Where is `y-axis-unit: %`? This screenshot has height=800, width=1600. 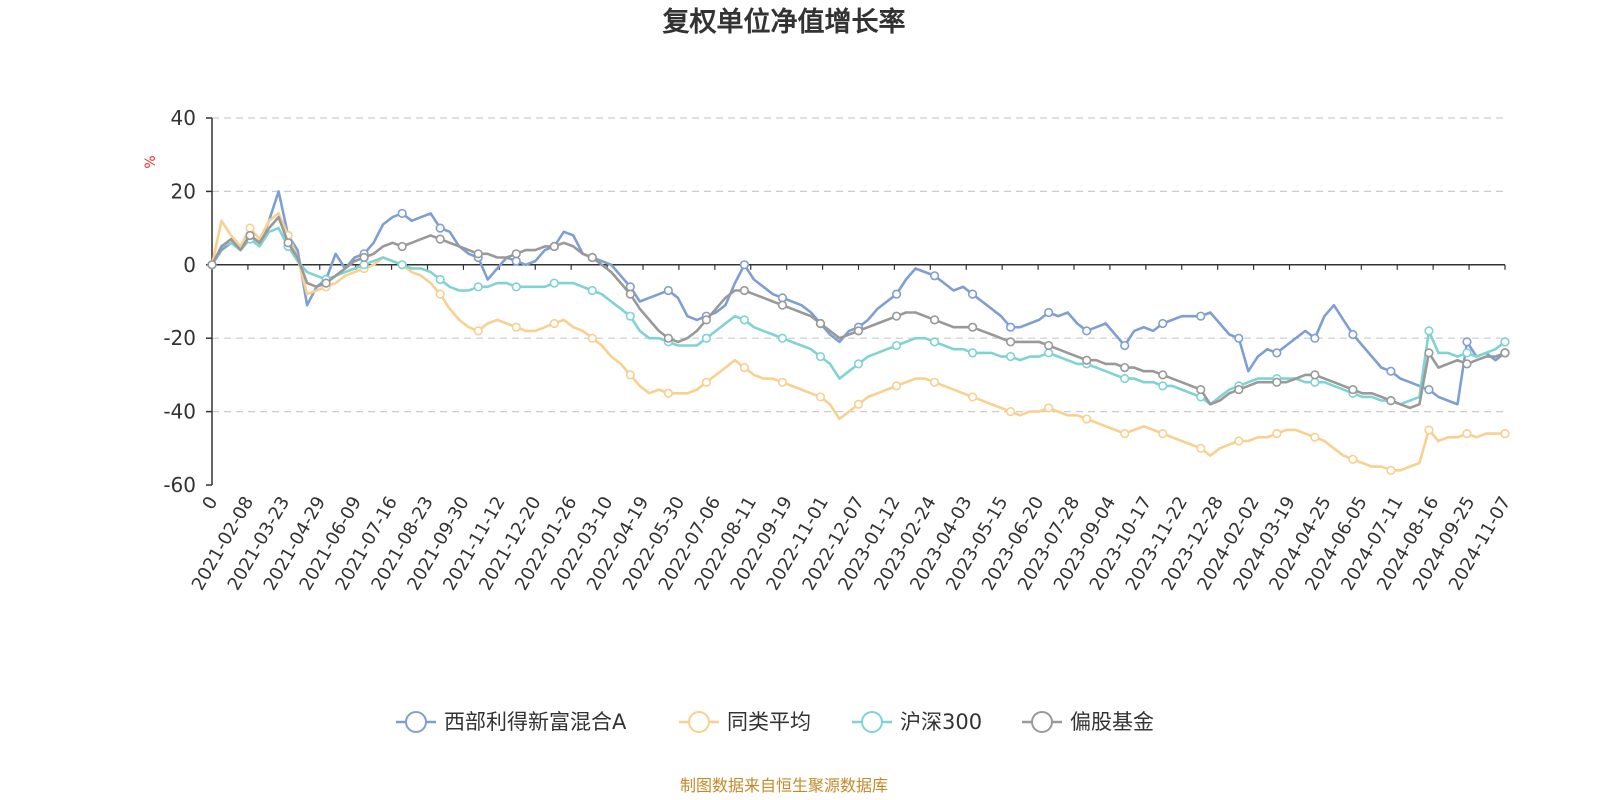
y-axis-unit: % is located at coordinates (151, 161).